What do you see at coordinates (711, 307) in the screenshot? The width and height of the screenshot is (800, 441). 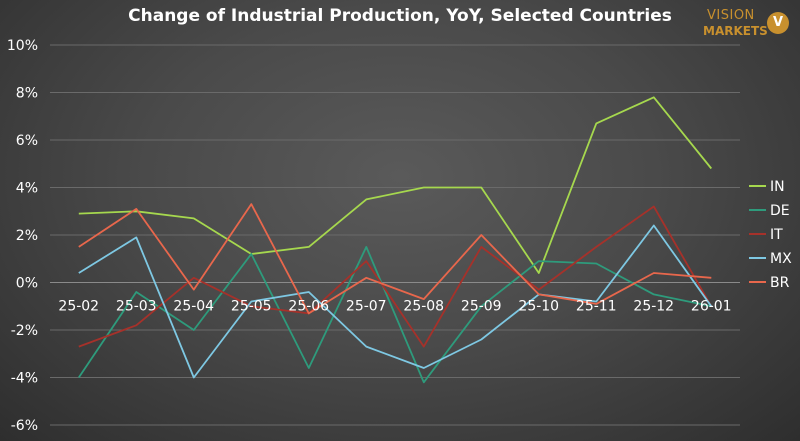 I see `x-tick-label: 26-01` at bounding box center [711, 307].